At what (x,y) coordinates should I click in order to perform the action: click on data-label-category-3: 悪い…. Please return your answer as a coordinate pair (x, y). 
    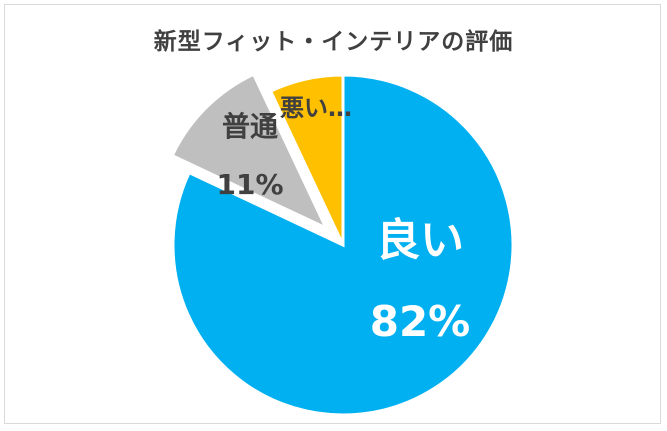
    Looking at the image, I should click on (316, 108).